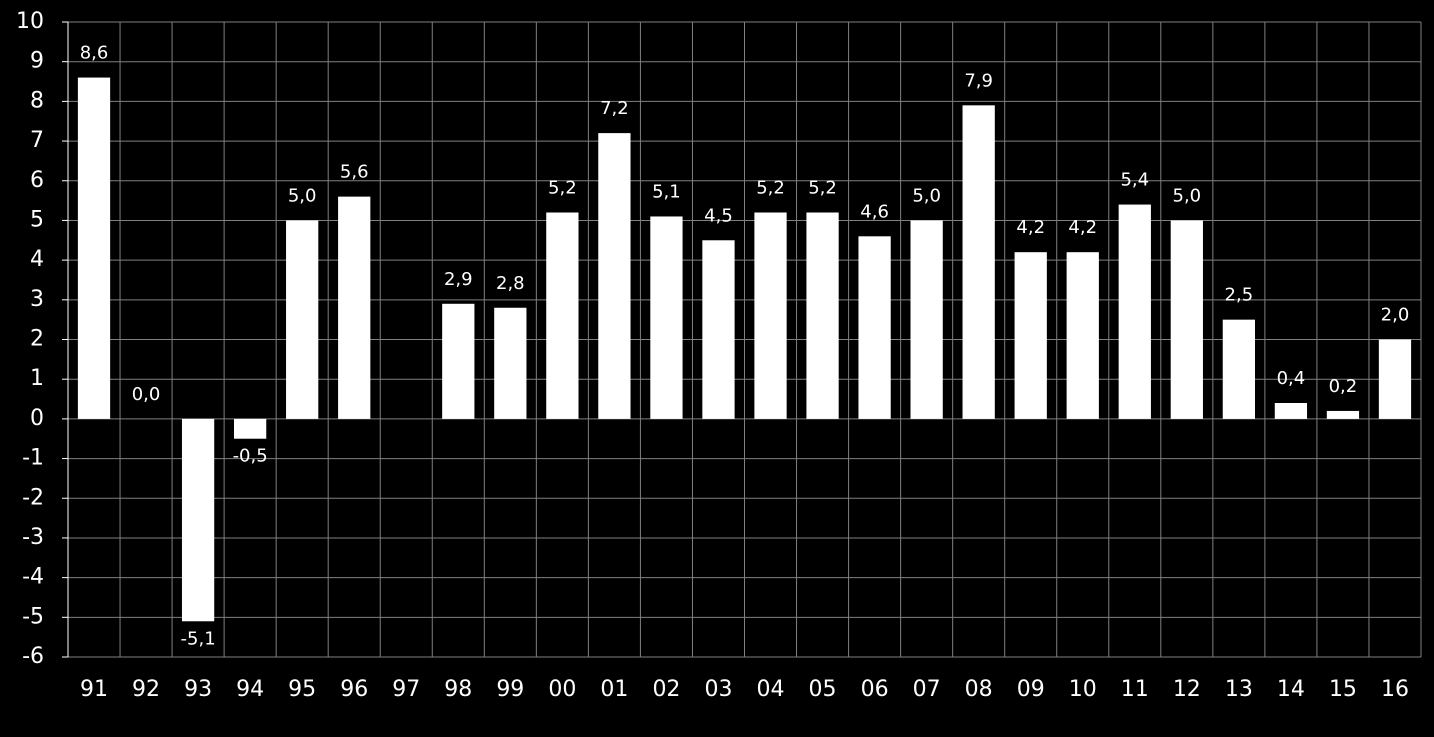 This screenshot has height=737, width=1434. What do you see at coordinates (33, 656) in the screenshot?
I see `y-tick-label: -6` at bounding box center [33, 656].